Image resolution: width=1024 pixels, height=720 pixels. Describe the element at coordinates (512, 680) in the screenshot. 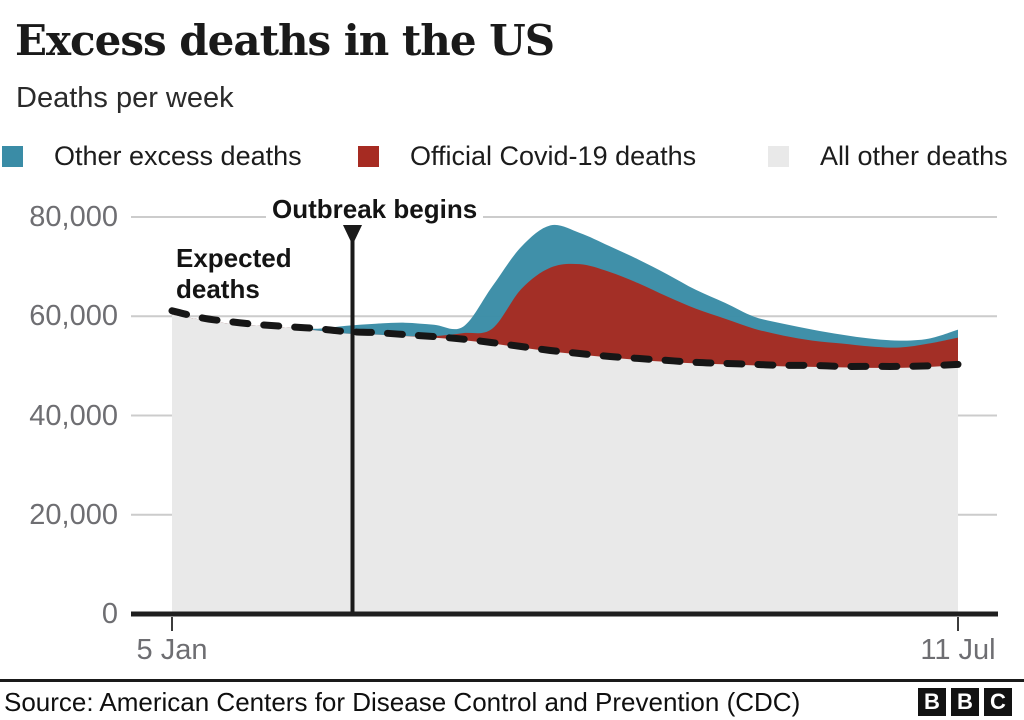

I see `footer-divider` at that location.